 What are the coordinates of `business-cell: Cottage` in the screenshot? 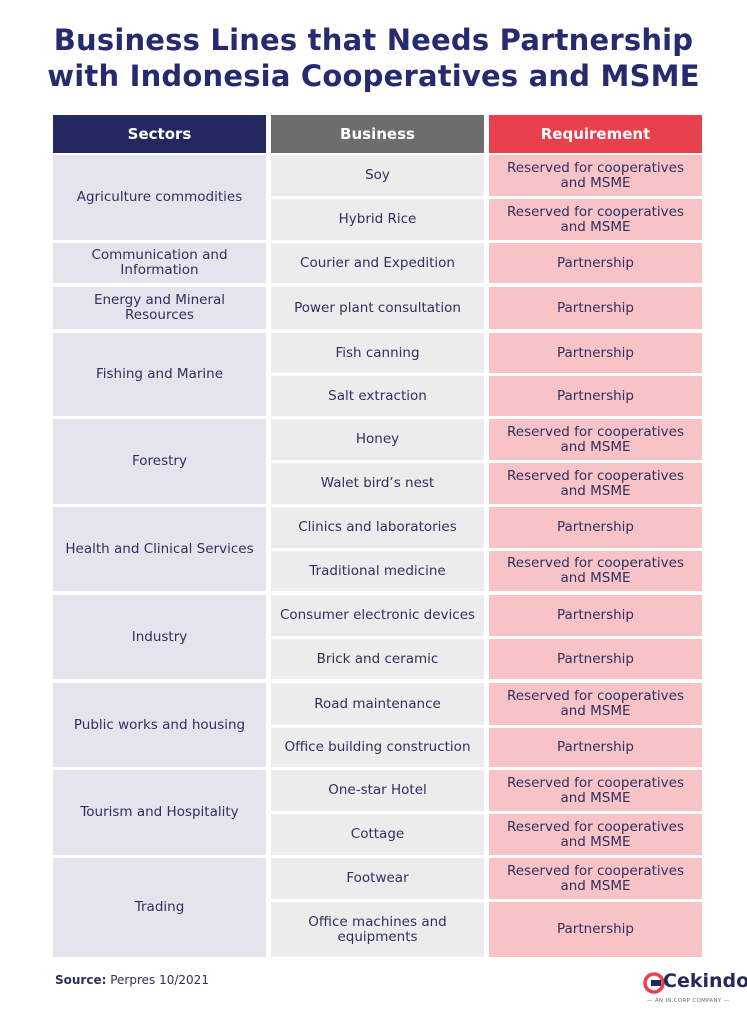 It's located at (377, 834).